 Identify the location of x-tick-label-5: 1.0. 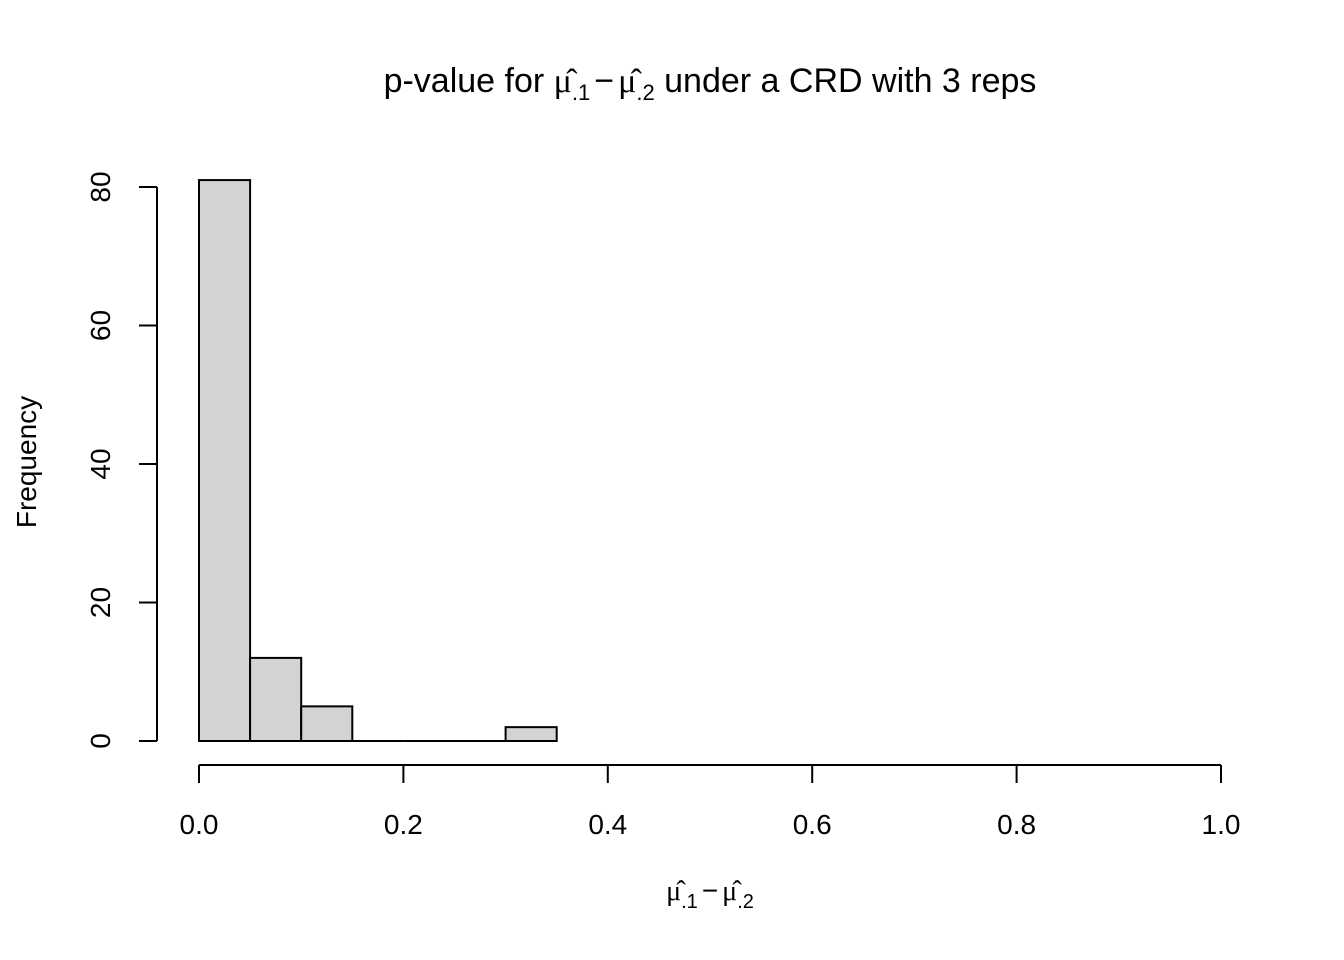
(1221, 824).